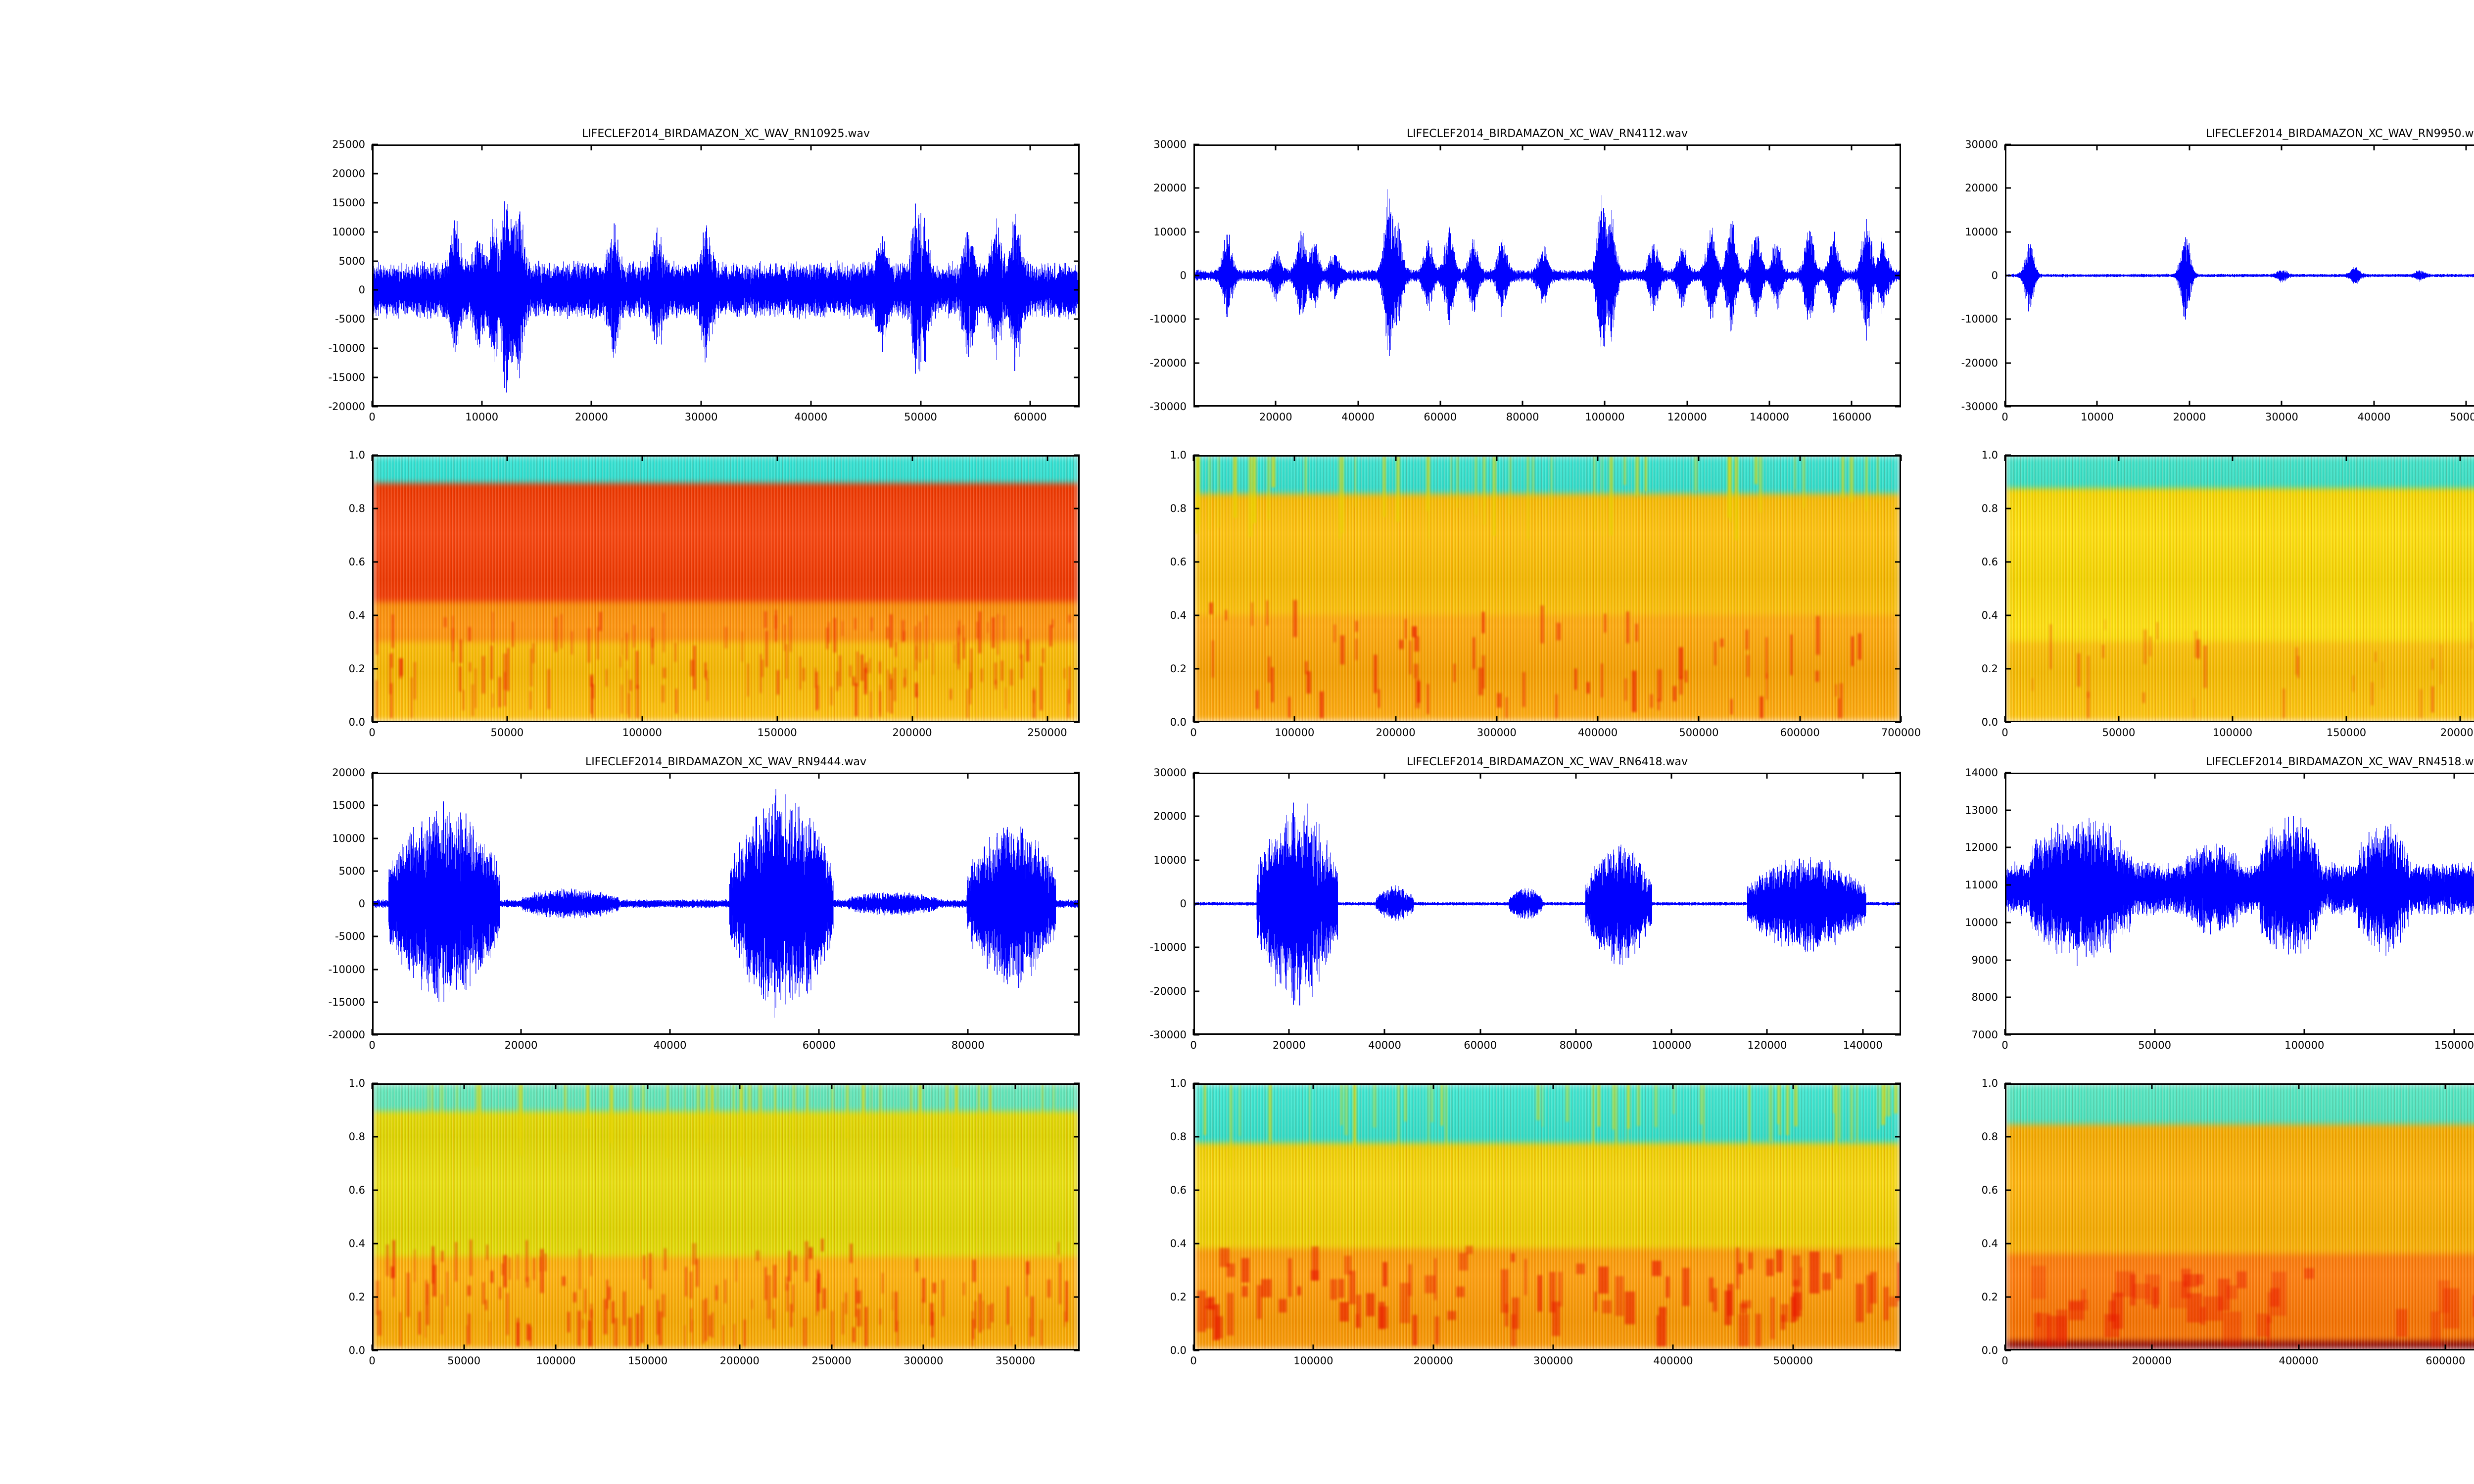 This screenshot has width=2474, height=1484. What do you see at coordinates (1901, 733) in the screenshot?
I see `x-tick-label: 700000` at bounding box center [1901, 733].